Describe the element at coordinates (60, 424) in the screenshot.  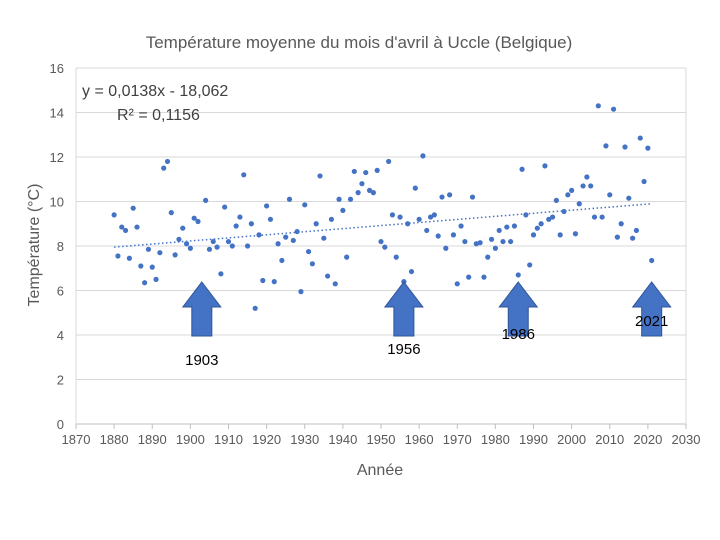
I see `y-tick-label: 0` at that location.